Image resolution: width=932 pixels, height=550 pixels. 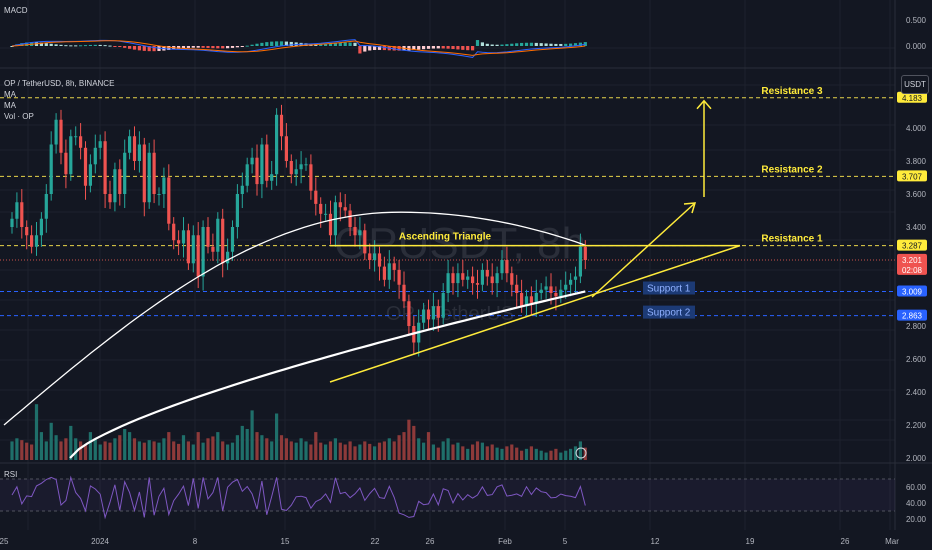 What do you see at coordinates (10, 105) in the screenshot?
I see `ma-legend-2: MA` at bounding box center [10, 105].